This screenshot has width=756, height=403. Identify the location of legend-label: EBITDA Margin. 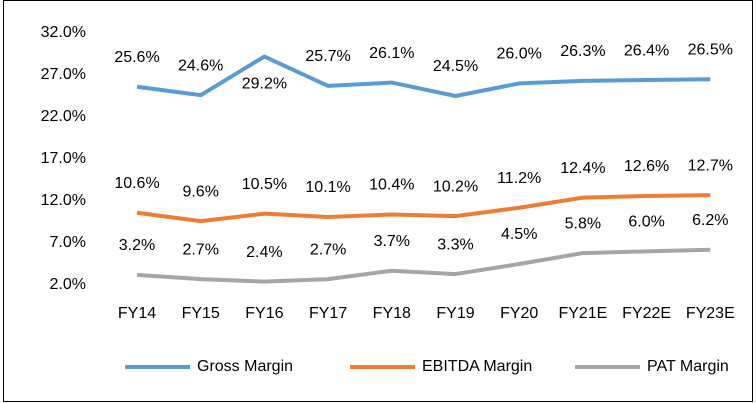
(477, 366).